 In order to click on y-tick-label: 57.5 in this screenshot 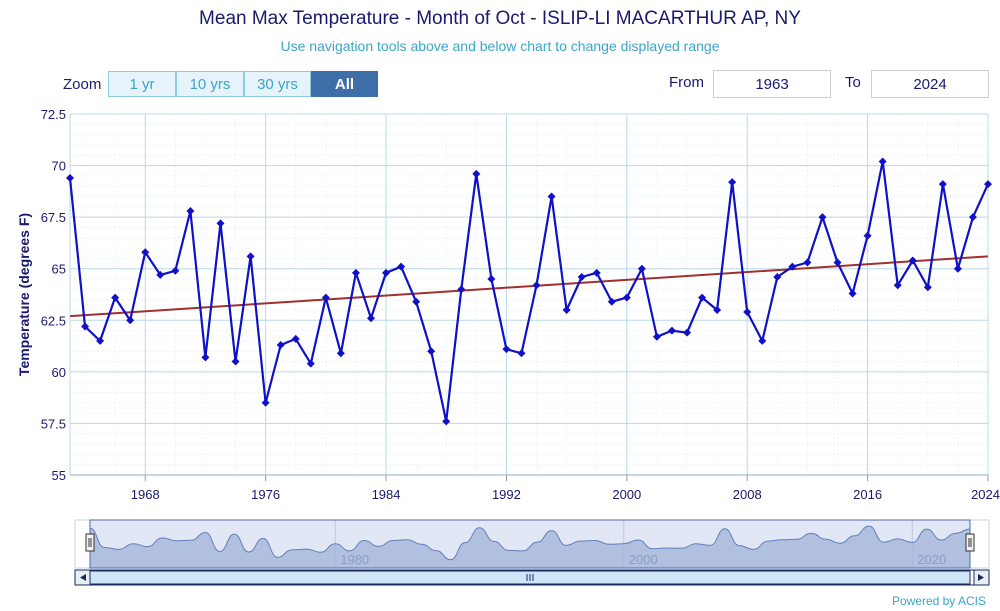, I will do `click(53, 423)`.